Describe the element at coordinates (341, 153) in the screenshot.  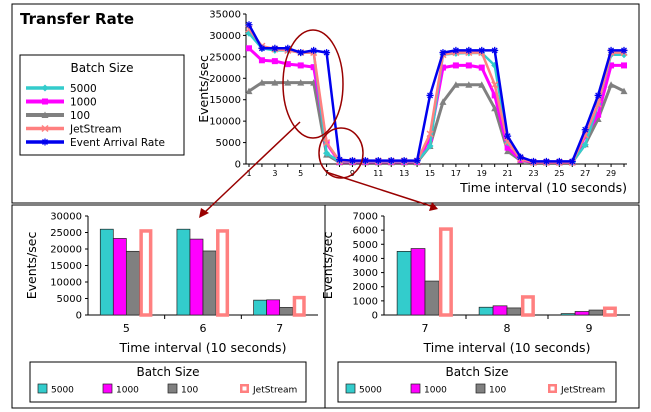
I see `highlight-ellipse-drop` at that location.